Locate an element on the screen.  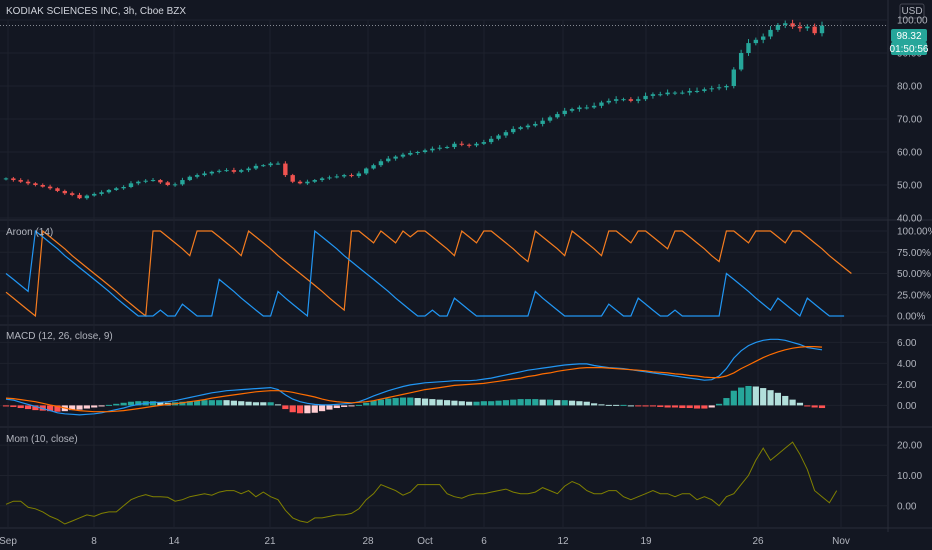
price-badge-box is located at coordinates (909, 35).